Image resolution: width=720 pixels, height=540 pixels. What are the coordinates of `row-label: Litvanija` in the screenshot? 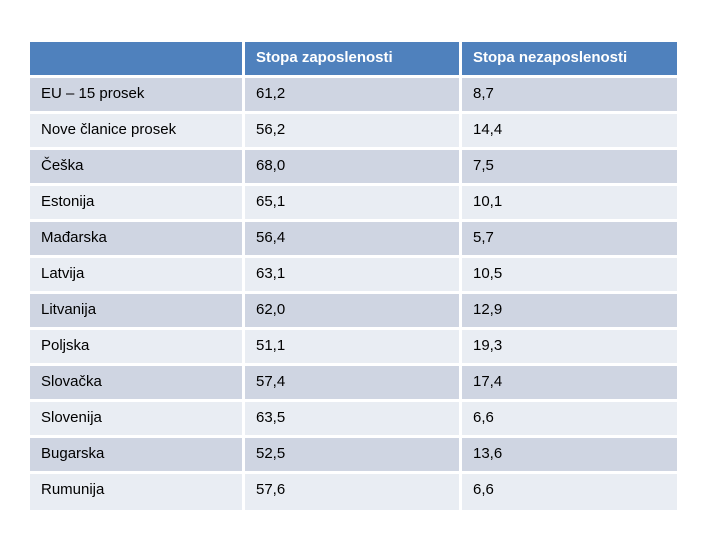 It's located at (137, 312).